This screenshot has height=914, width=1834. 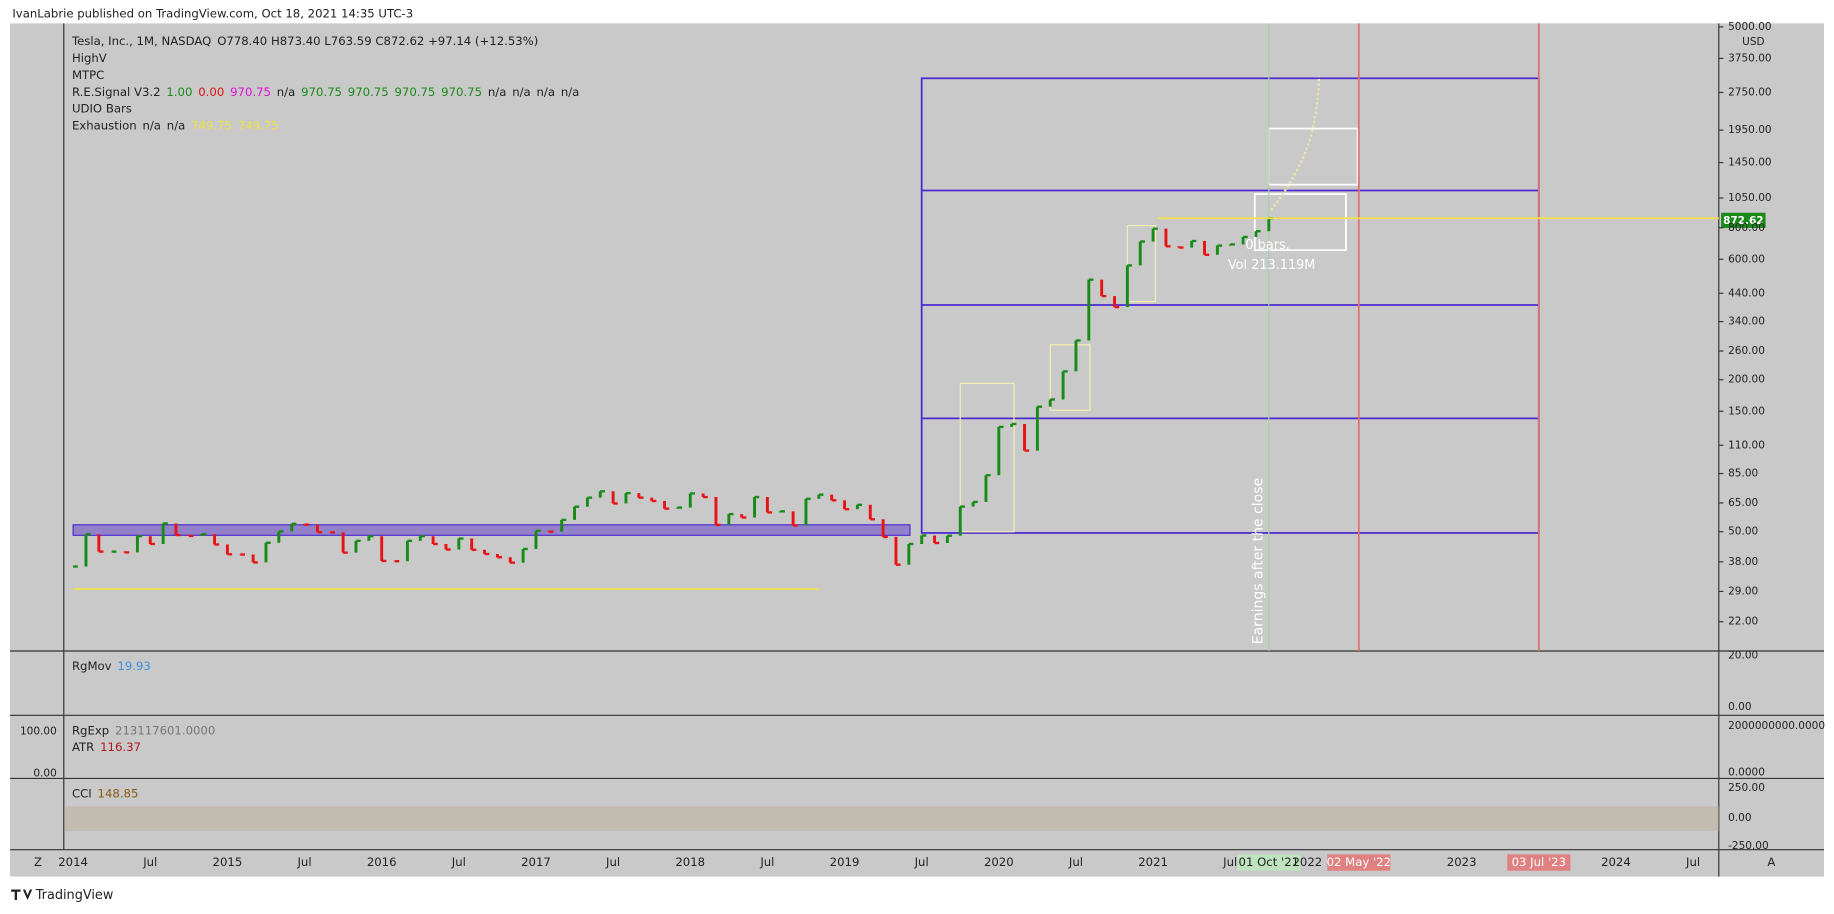 I want to click on projection-path, so click(x=1295, y=143).